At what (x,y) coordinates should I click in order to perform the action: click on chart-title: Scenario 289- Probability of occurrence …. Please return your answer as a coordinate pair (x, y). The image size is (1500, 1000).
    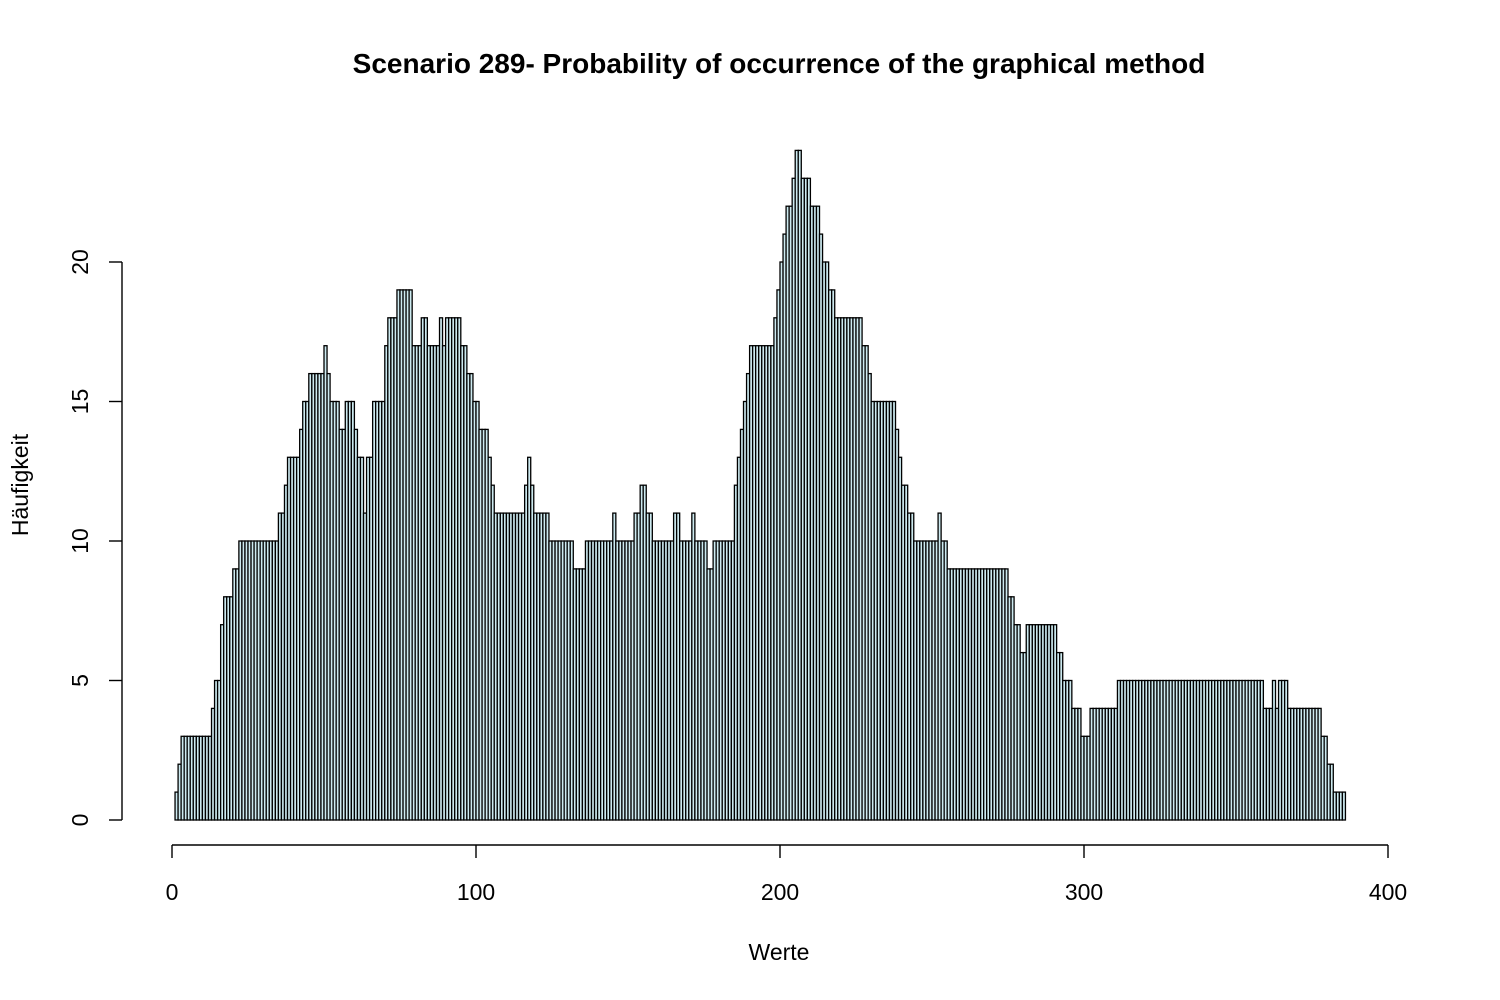
    Looking at the image, I should click on (779, 63).